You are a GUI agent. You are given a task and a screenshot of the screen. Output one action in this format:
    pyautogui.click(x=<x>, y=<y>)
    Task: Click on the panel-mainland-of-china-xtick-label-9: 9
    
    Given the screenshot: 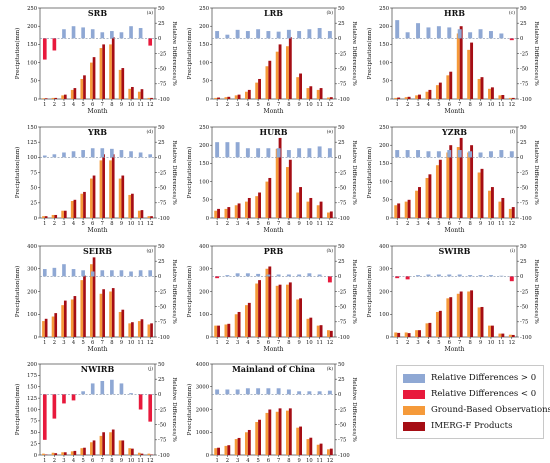 What is the action you would take?
    pyautogui.click(x=298, y=460)
    